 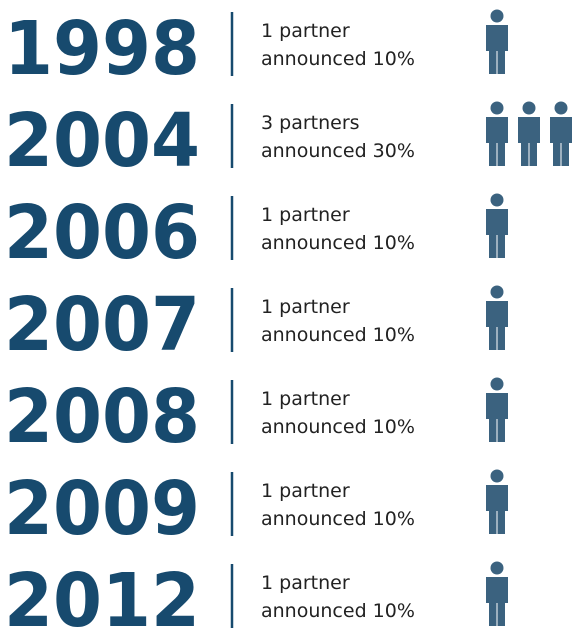 What do you see at coordinates (256, 325) in the screenshot?
I see `timeline-row: 2007 1 partner announced 10%` at bounding box center [256, 325].